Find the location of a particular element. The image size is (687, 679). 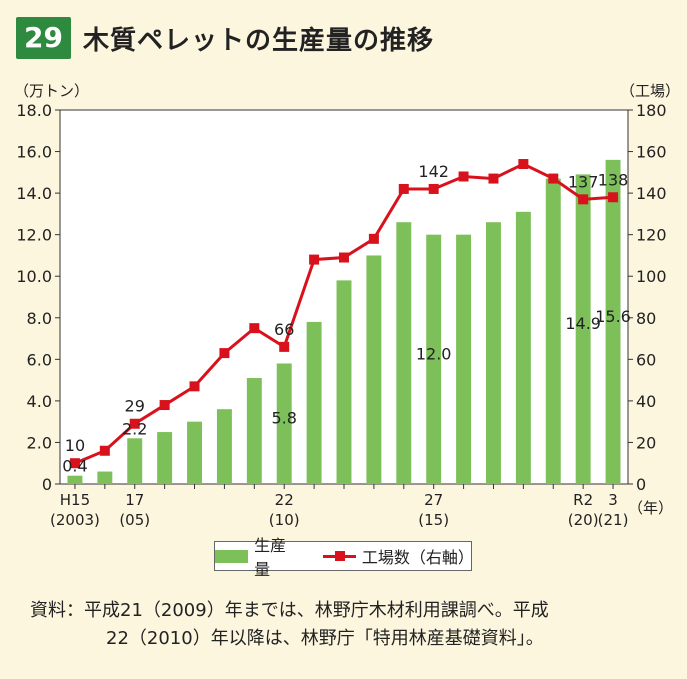

right-tick-label: 40 is located at coordinates (646, 401).